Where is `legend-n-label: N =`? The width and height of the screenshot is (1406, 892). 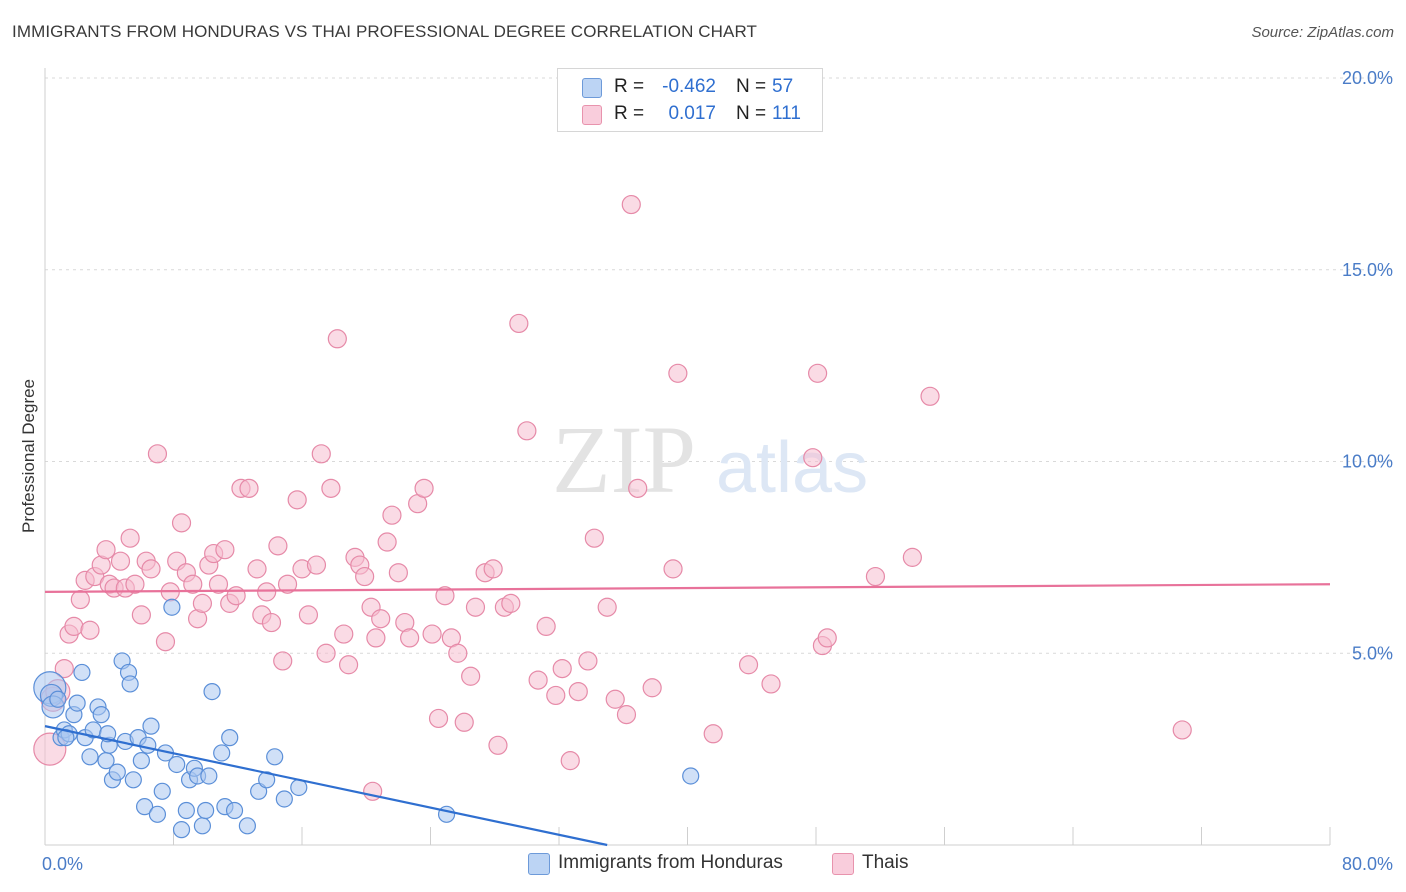
legend-n-label: N = is located at coordinates (751, 86).